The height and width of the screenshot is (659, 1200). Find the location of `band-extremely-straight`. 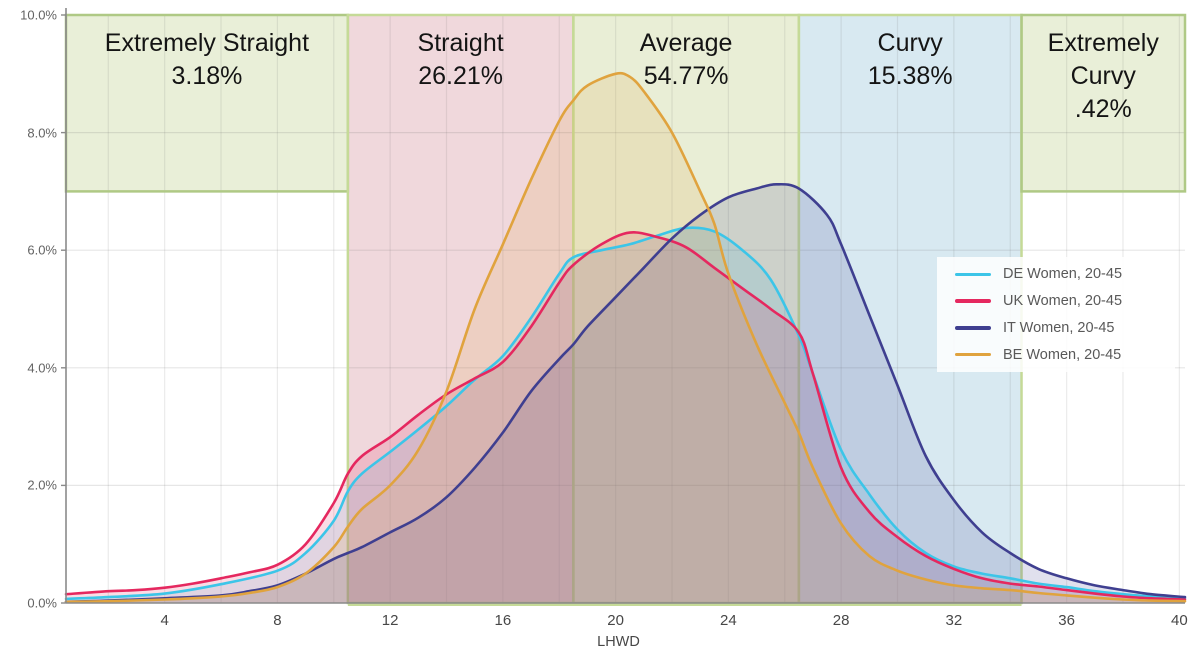

band-extremely-straight is located at coordinates (207, 103).